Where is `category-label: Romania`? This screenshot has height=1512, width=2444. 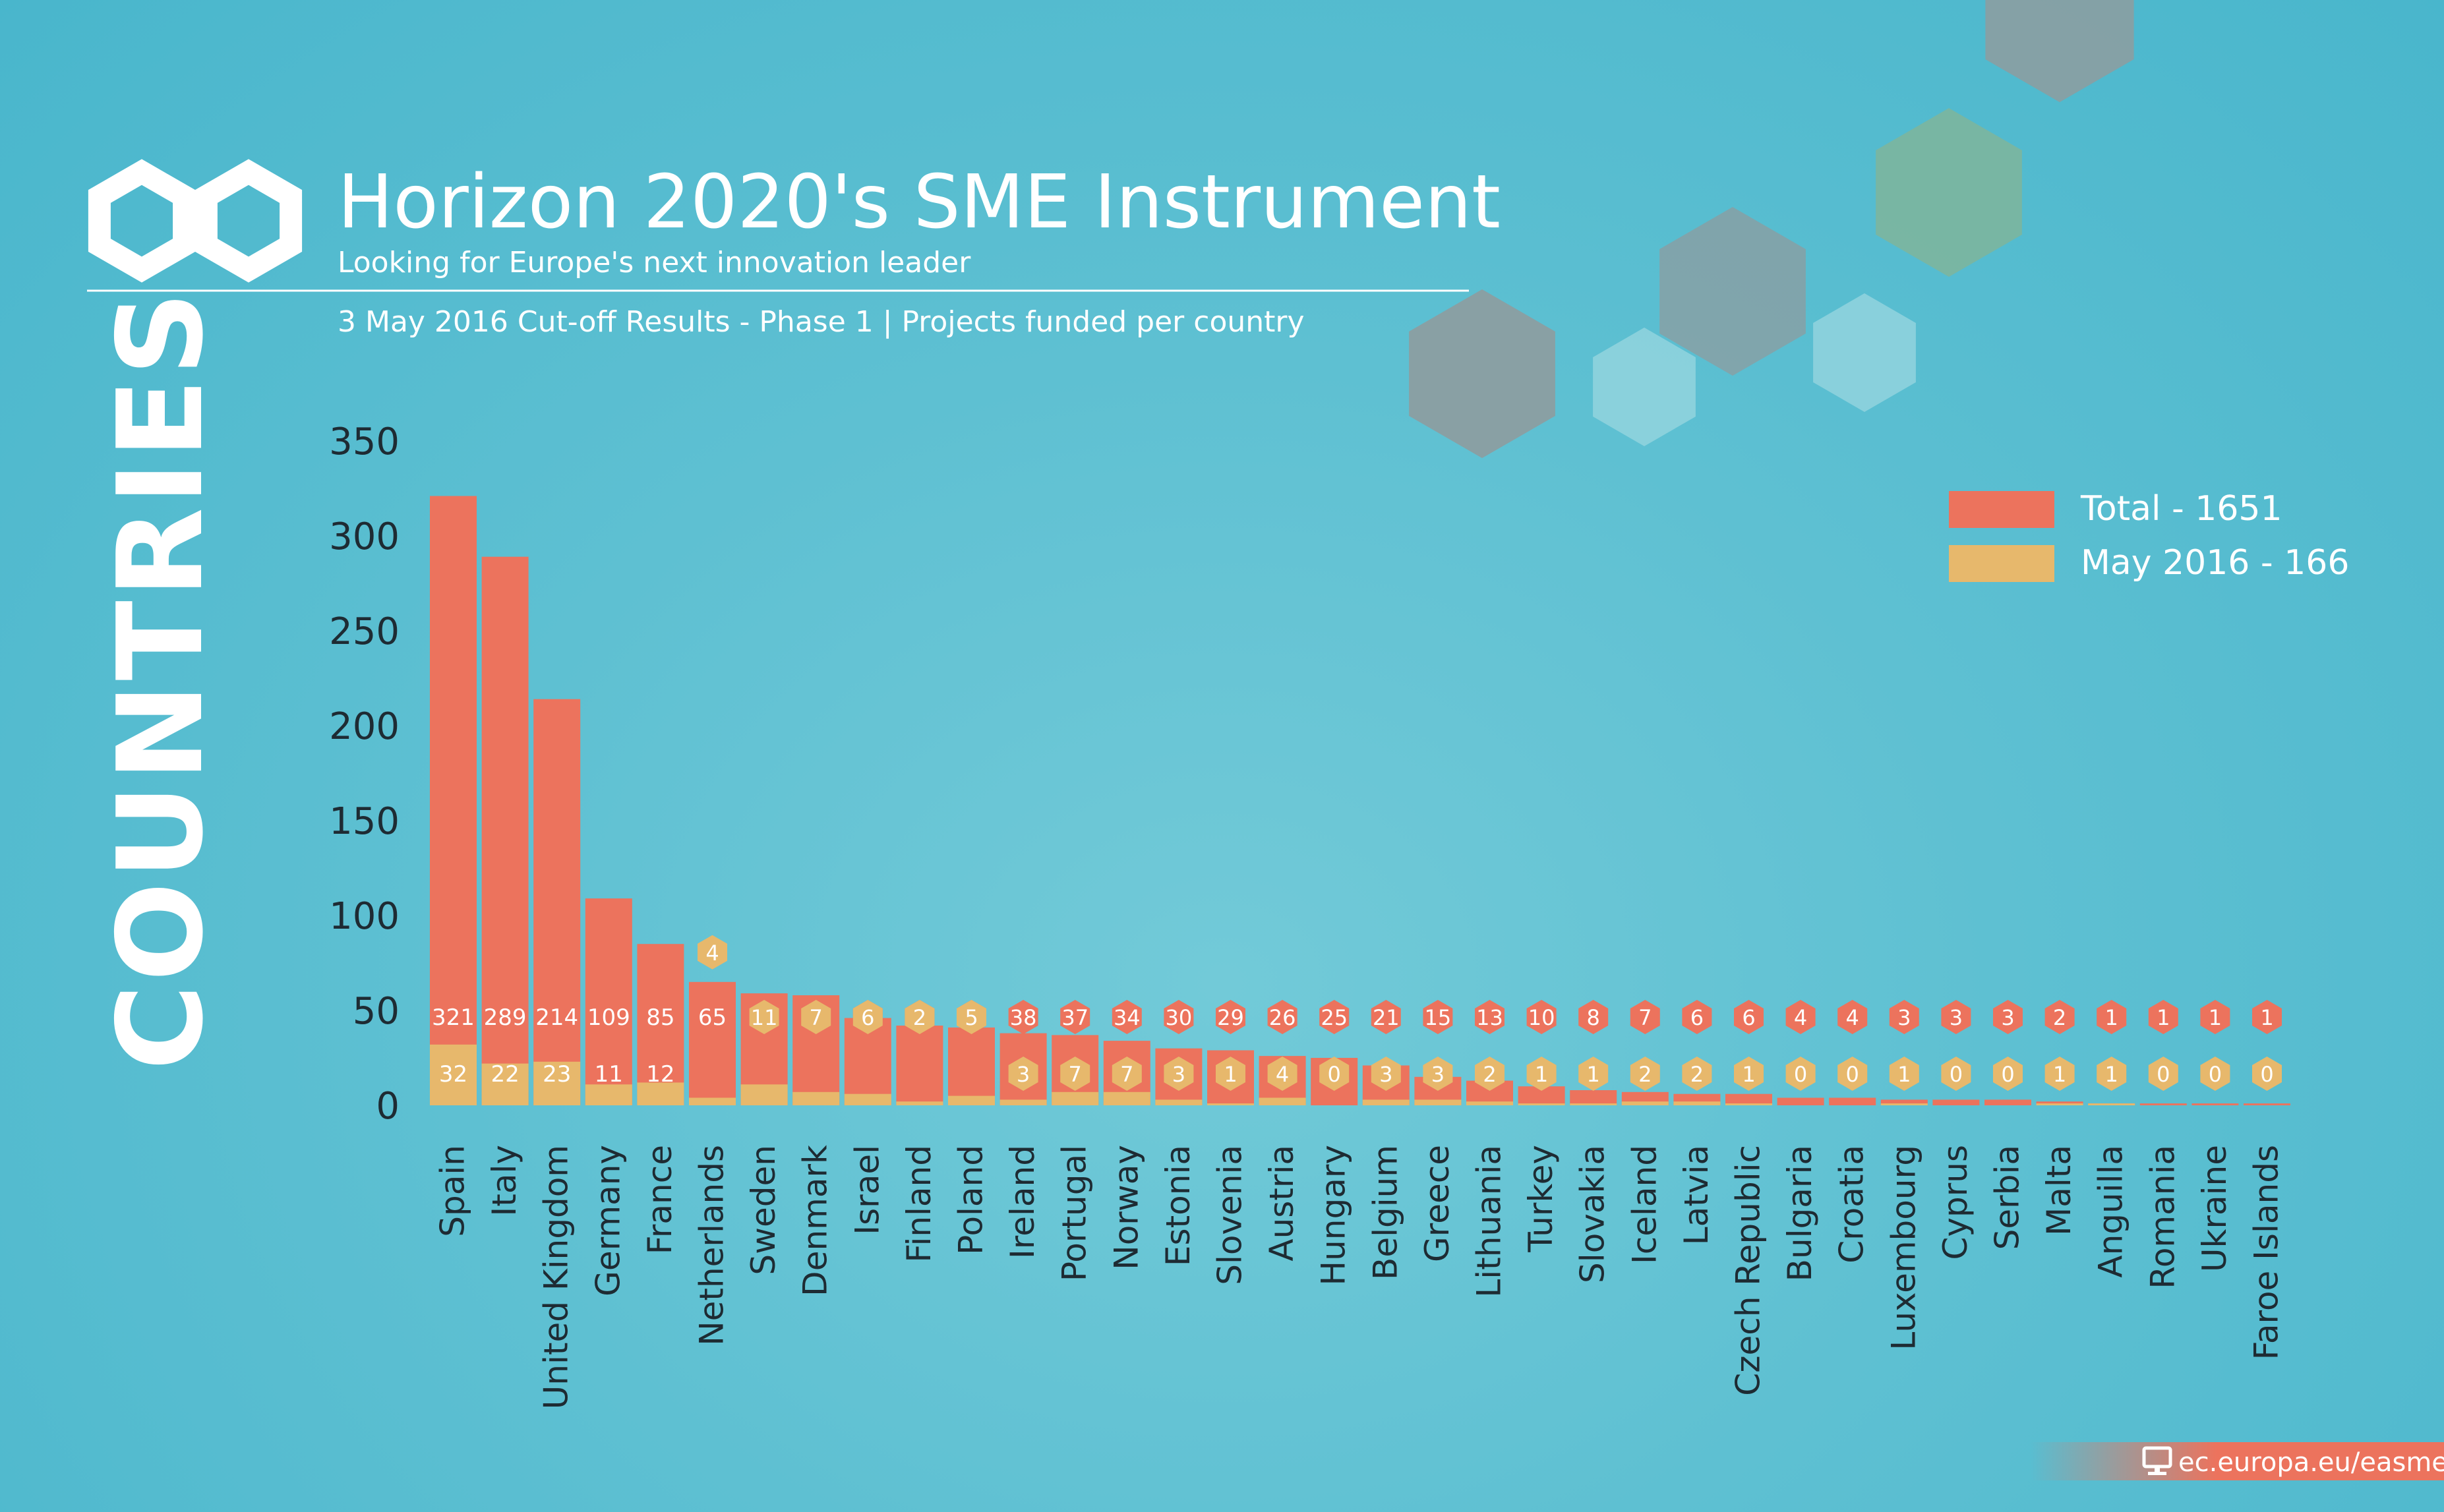 category-label: Romania is located at coordinates (2162, 1217).